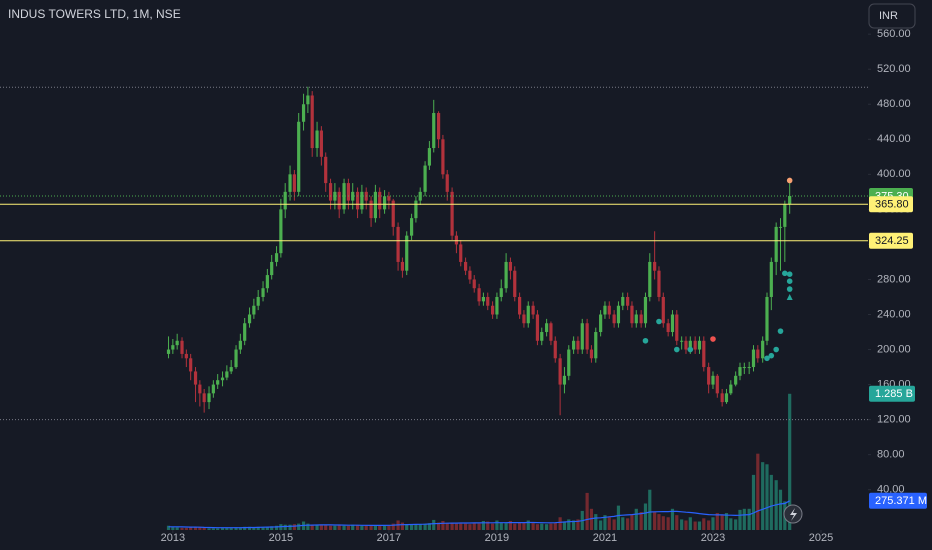 The image size is (932, 550). I want to click on x-tick-label: 2023, so click(713, 538).